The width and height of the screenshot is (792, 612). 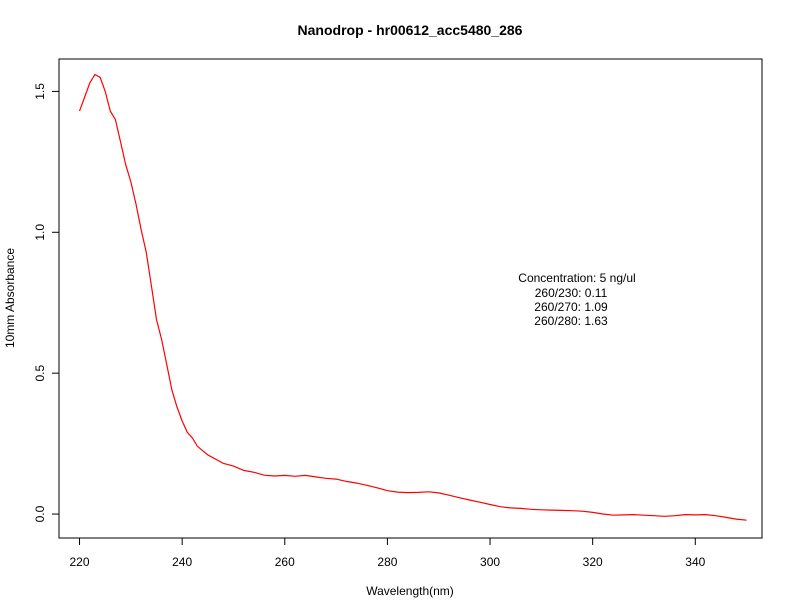 What do you see at coordinates (40, 513) in the screenshot?
I see `y-tick-label: 0.0` at bounding box center [40, 513].